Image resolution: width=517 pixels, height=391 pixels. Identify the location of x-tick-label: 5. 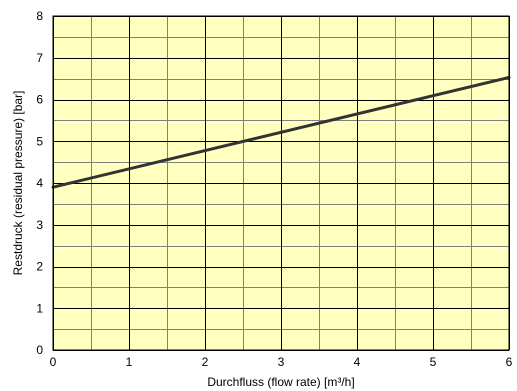
(433, 362).